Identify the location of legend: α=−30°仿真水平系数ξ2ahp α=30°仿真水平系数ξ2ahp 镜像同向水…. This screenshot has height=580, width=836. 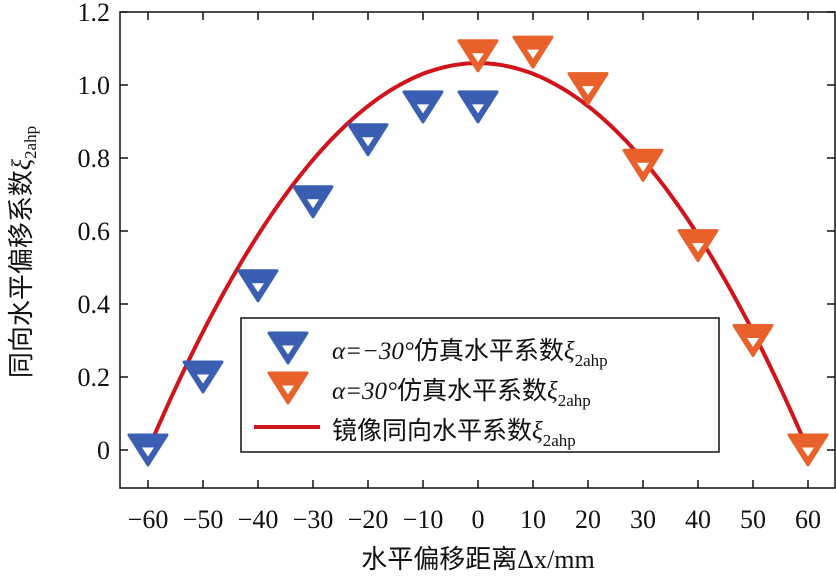
(480, 385).